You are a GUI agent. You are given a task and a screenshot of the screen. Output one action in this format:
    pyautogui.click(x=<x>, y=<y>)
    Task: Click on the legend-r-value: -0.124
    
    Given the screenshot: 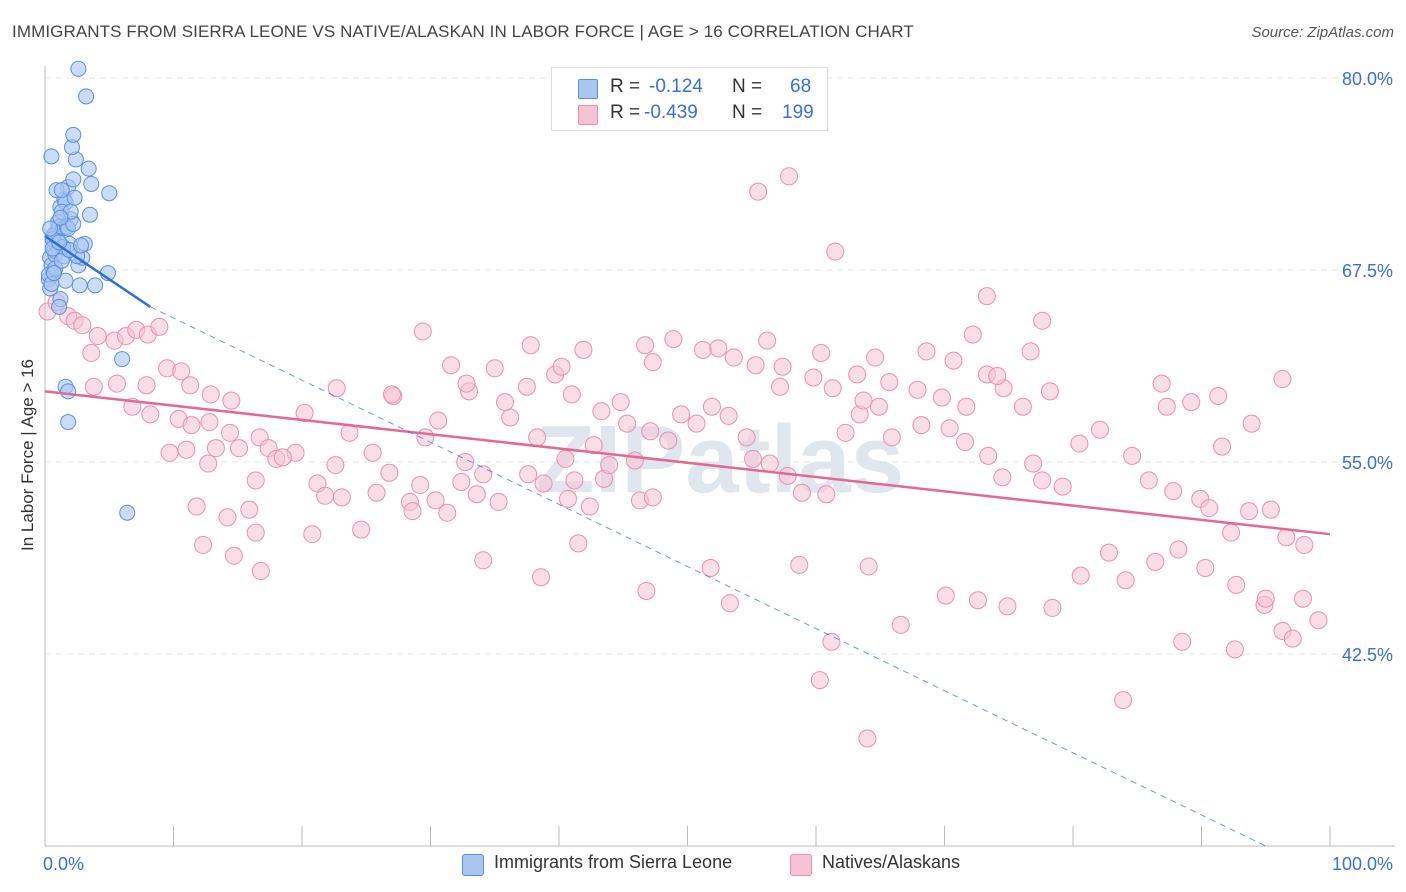 What is the action you would take?
    pyautogui.click(x=676, y=86)
    